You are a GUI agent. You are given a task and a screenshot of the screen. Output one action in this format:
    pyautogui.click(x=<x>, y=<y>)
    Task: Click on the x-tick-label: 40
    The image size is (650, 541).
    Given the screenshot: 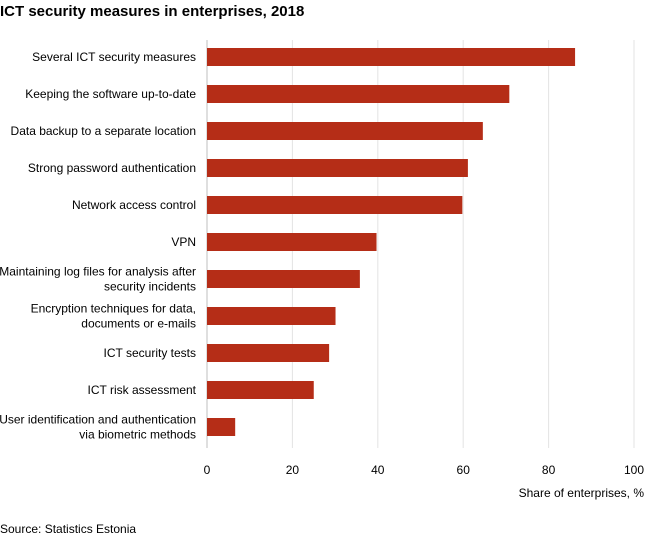 What is the action you would take?
    pyautogui.click(x=378, y=470)
    